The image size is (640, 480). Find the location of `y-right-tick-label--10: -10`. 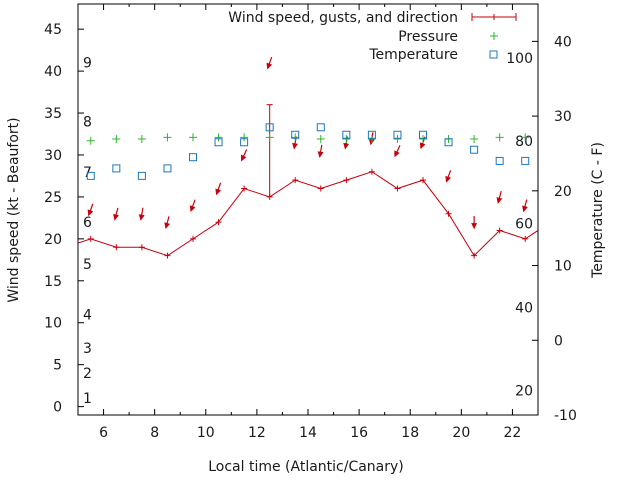

y-right-tick-label--10: -10 is located at coordinates (565, 416).